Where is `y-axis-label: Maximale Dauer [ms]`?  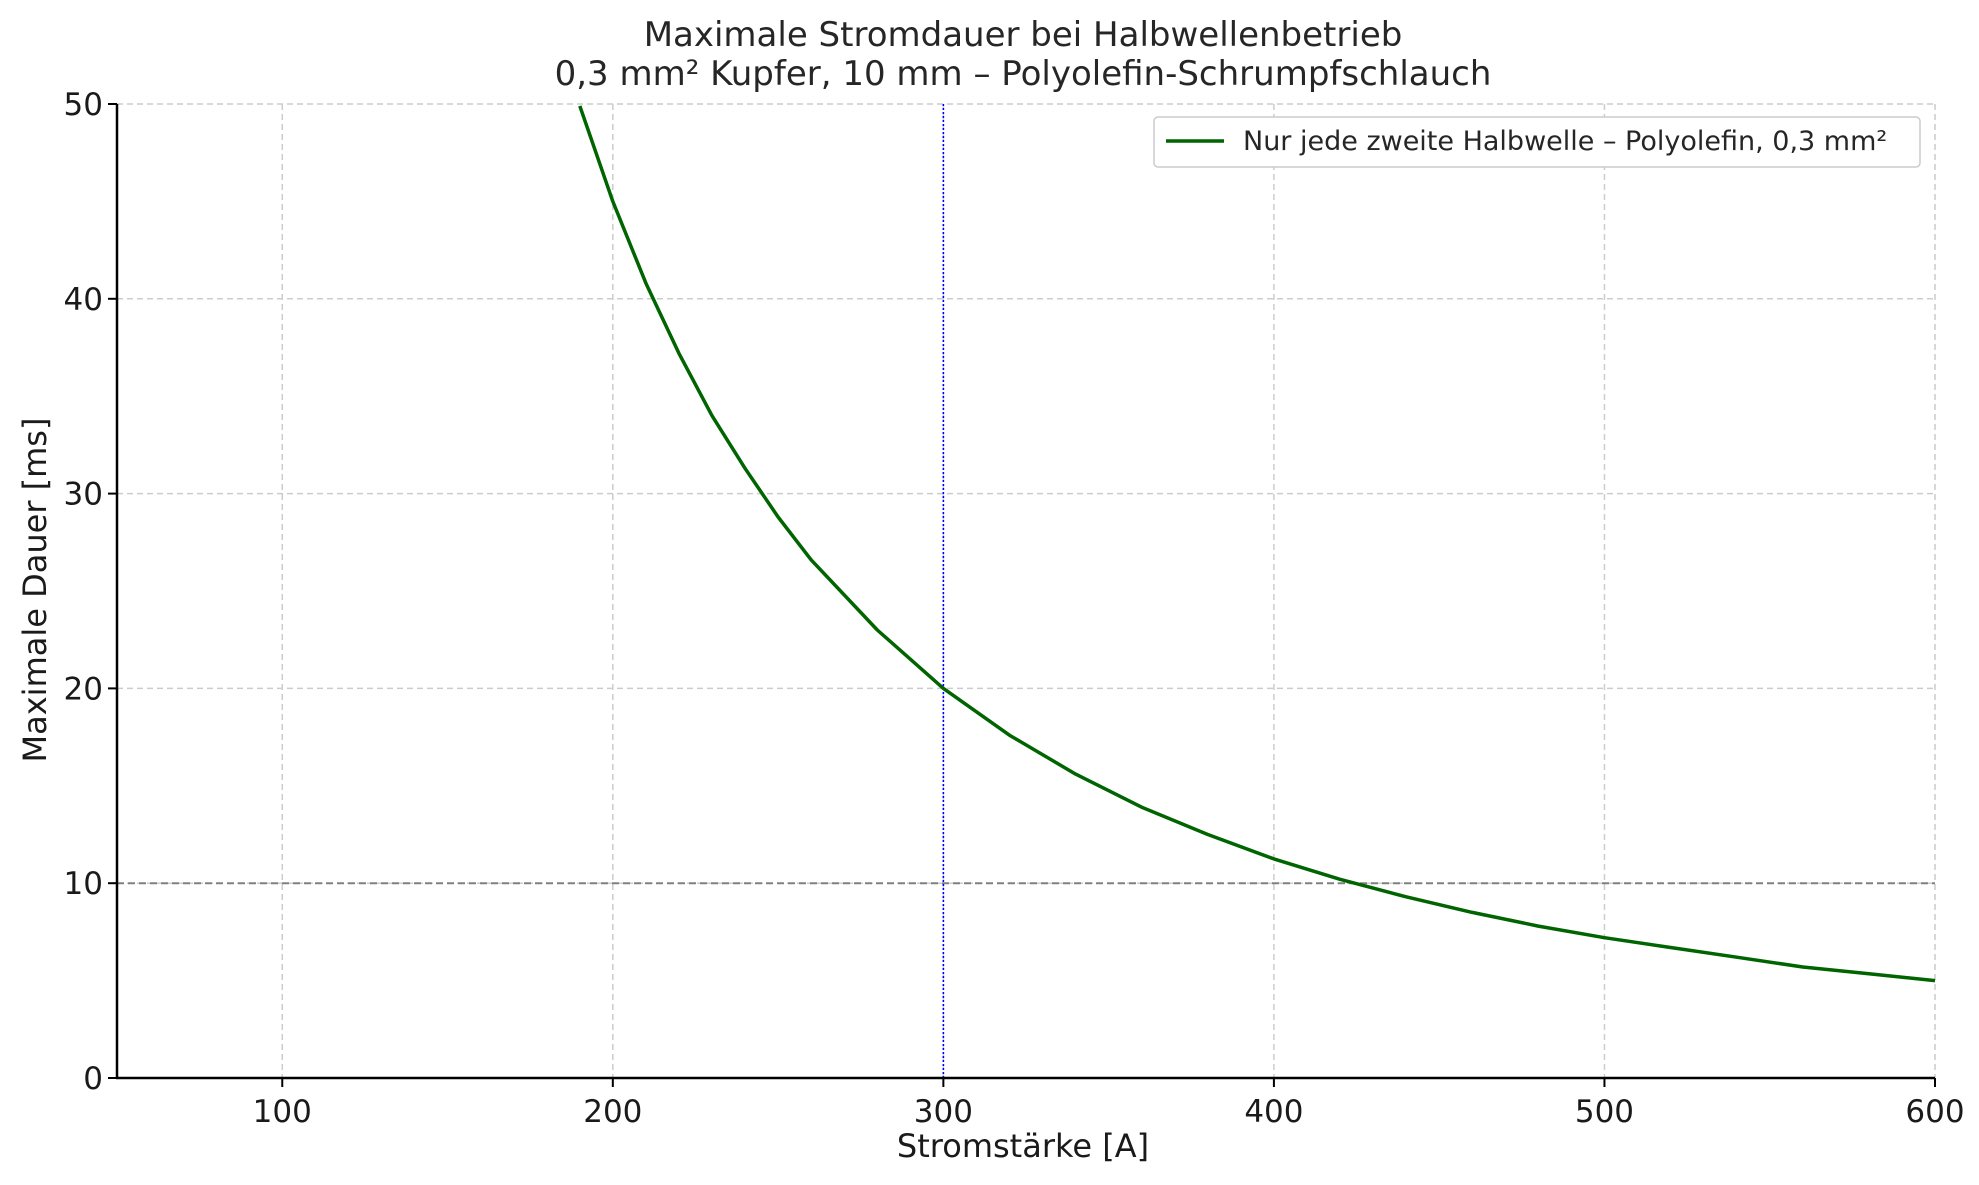
y-axis-label: Maximale Dauer [ms] is located at coordinates (35, 590).